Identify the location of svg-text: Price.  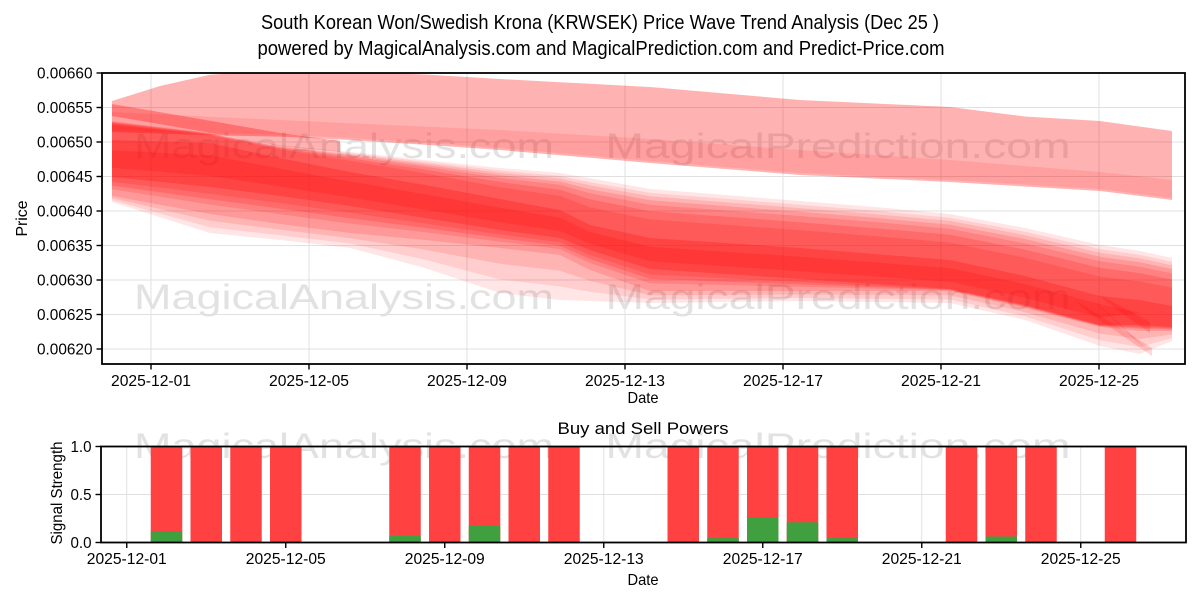
(22, 218).